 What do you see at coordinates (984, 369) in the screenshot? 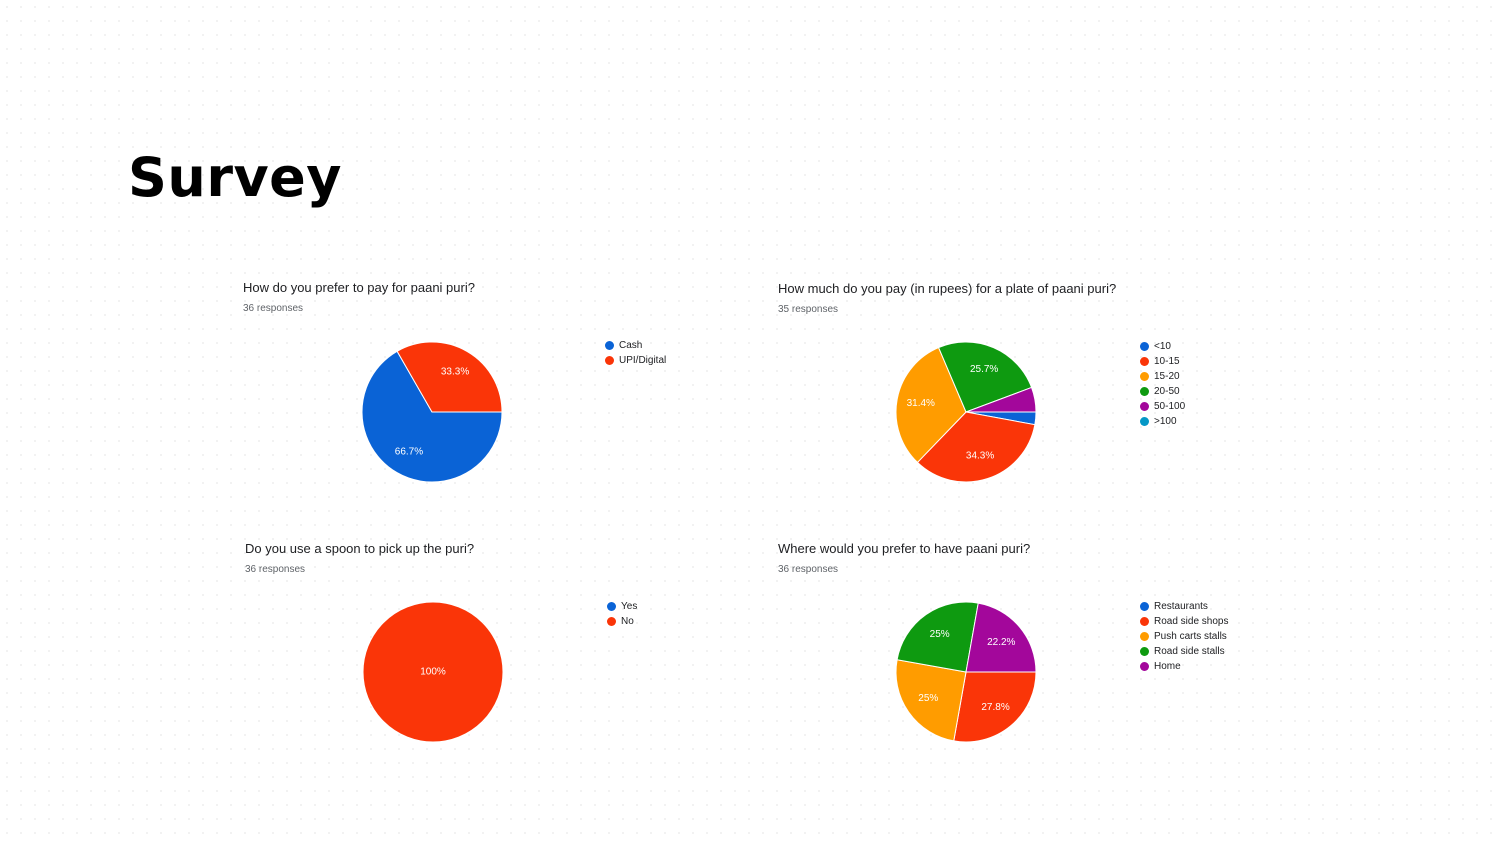
I see `data-label-20-50: 25.7%` at bounding box center [984, 369].